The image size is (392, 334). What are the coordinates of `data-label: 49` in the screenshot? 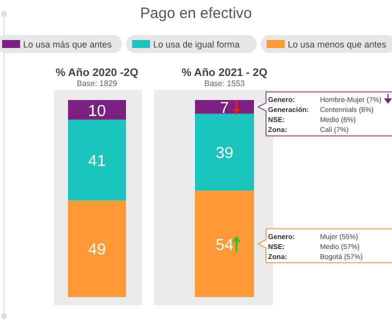 It's located at (97, 250).